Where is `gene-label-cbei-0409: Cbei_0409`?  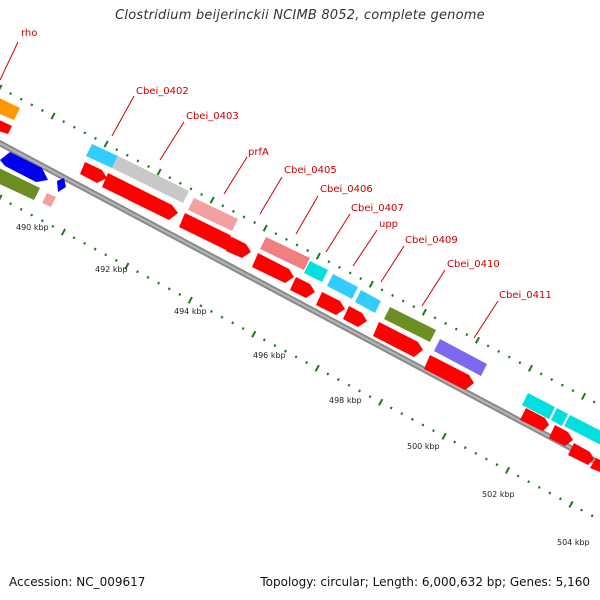 gene-label-cbei-0409: Cbei_0409 is located at coordinates (431, 240).